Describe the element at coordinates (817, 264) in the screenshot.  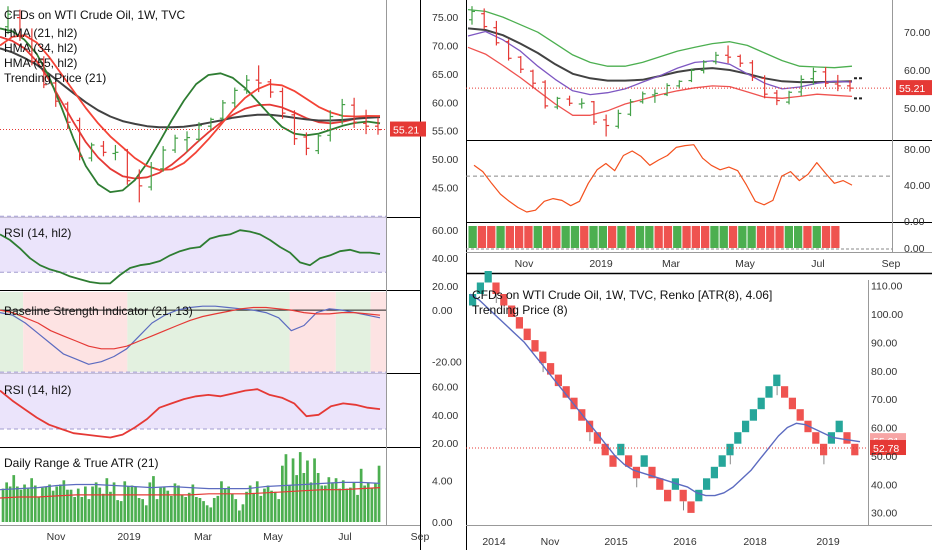
I see `right-time-axis-tick-label-4: Jul` at that location.